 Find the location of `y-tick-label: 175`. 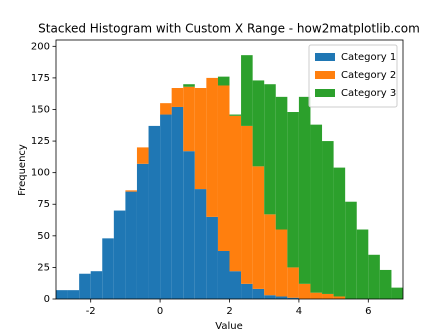

y-tick-label: 175 is located at coordinates (40, 78).